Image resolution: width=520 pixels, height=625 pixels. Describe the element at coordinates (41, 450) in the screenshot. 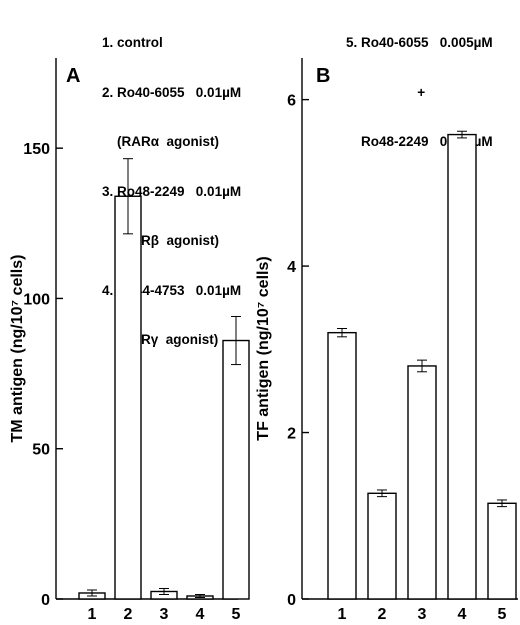

I see `y-tick-label: 50` at that location.